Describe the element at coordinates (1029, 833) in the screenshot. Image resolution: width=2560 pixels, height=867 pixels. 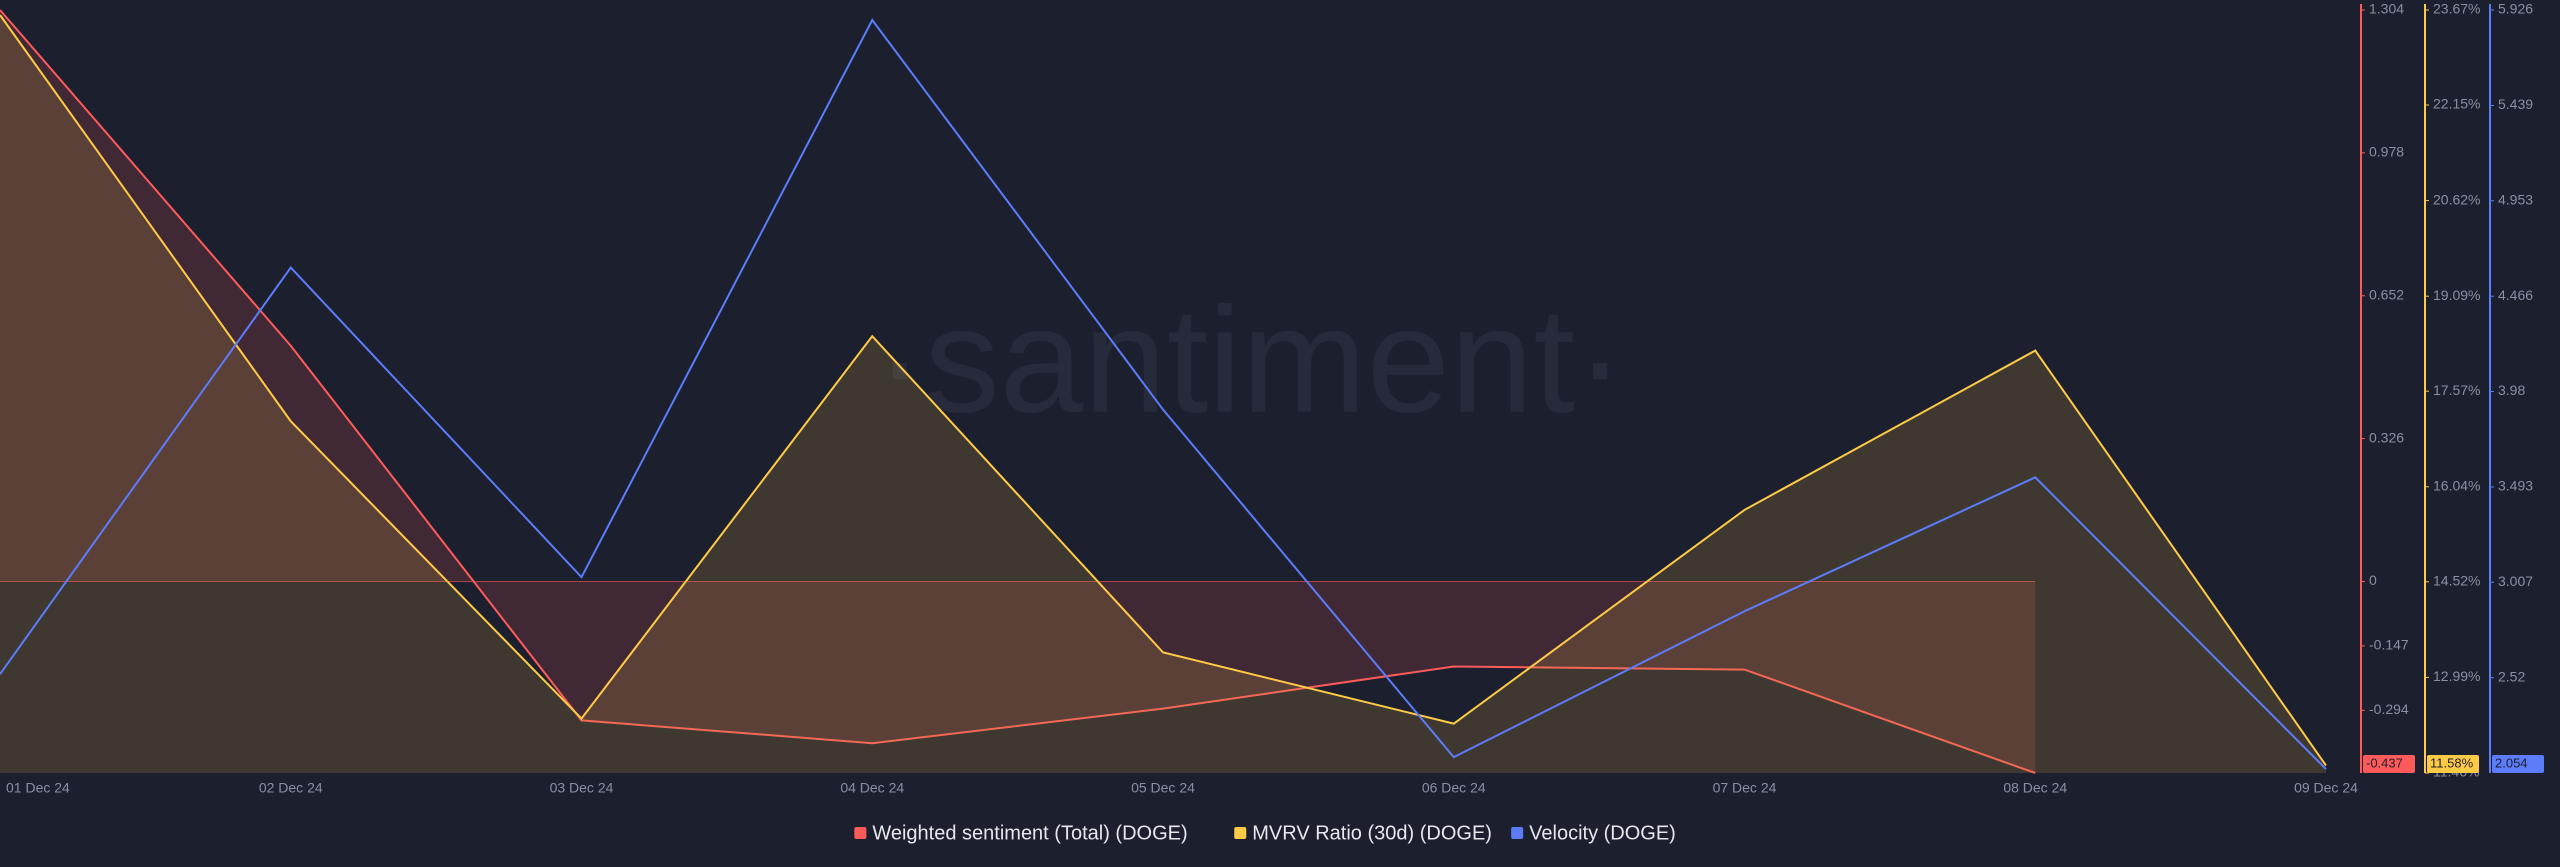
I see `legend-label: Weighted sentiment (Total) (DOGE)` at that location.